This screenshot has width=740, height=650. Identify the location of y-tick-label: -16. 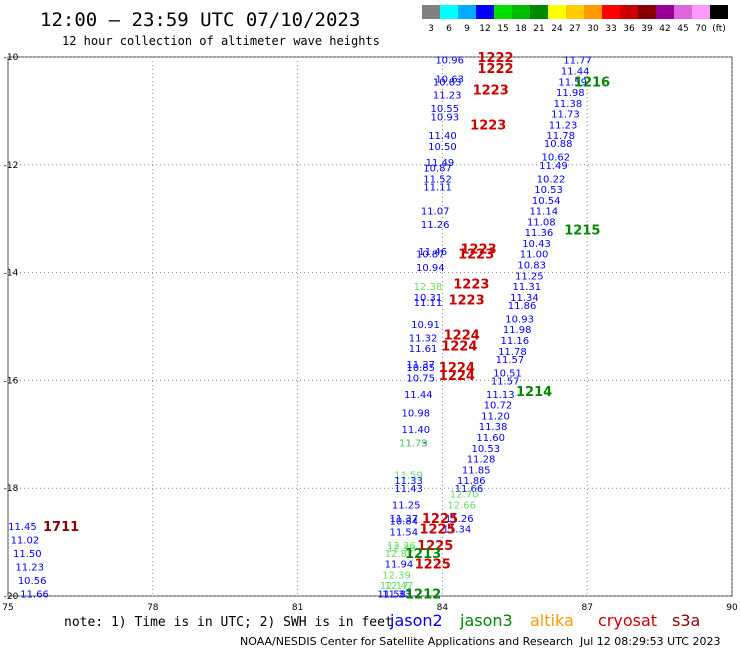
(11, 381).